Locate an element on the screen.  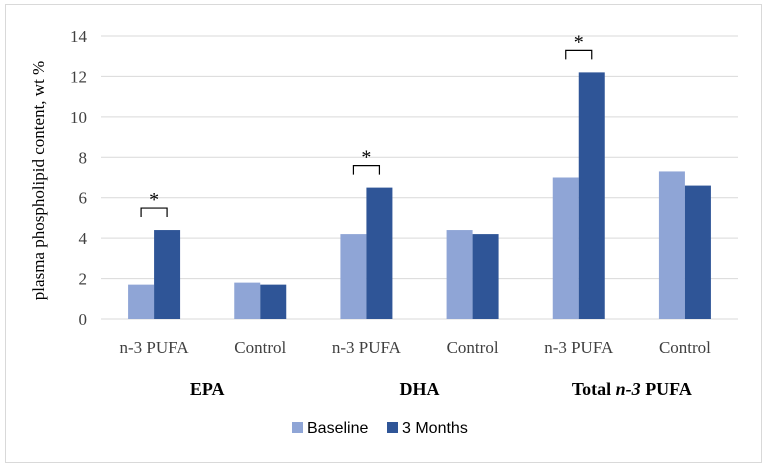
y-tick-label-2: 2 is located at coordinates (83, 279).